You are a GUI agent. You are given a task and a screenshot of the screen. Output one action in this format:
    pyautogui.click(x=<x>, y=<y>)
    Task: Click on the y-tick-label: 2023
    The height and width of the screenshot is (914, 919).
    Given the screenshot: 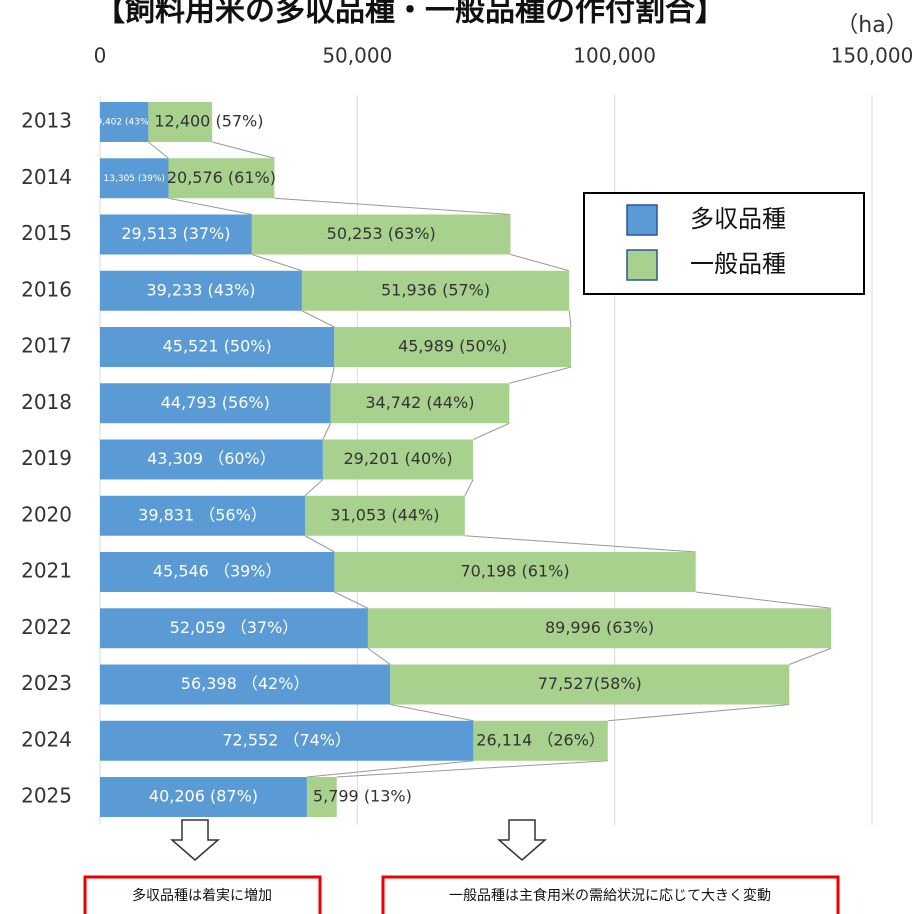 What is the action you would take?
    pyautogui.click(x=46, y=683)
    